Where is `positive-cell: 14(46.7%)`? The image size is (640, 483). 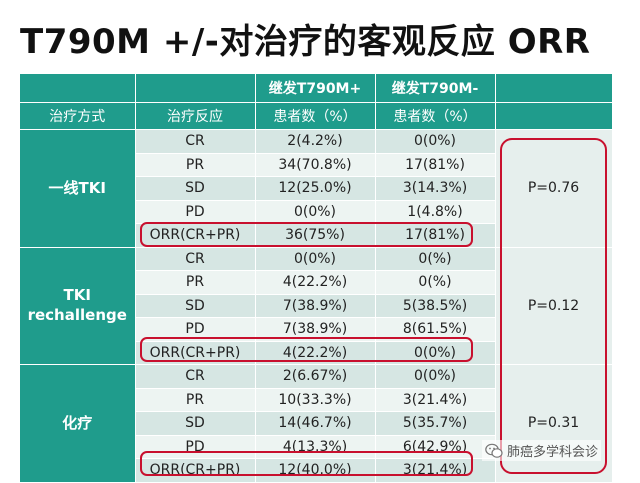
positive-cell: 14(46.7%) is located at coordinates (315, 423).